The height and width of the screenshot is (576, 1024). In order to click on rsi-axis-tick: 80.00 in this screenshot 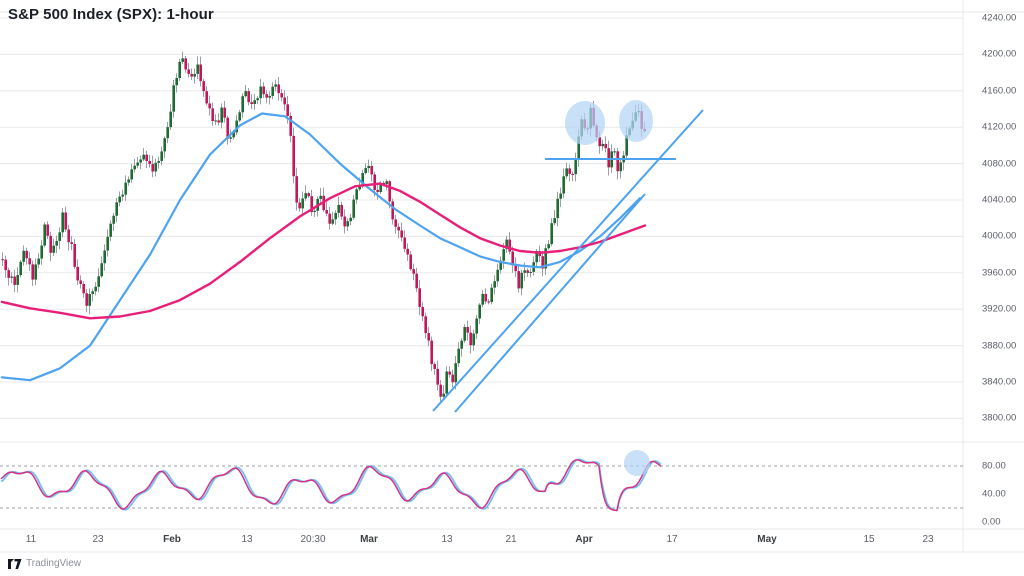, I will do `click(994, 466)`.